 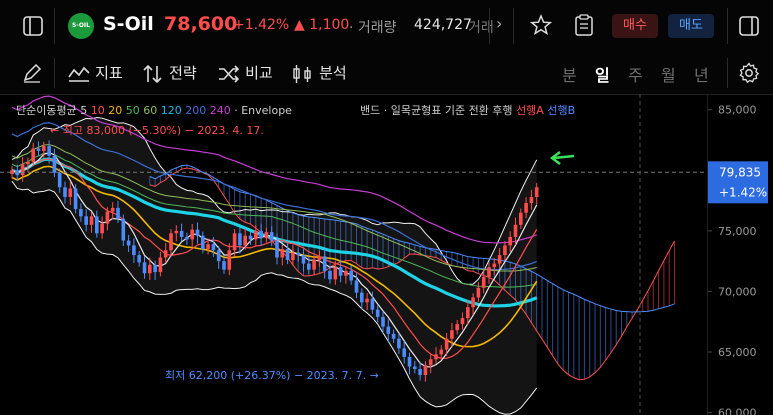 I want to click on settings-gear-icon, so click(x=749, y=73).